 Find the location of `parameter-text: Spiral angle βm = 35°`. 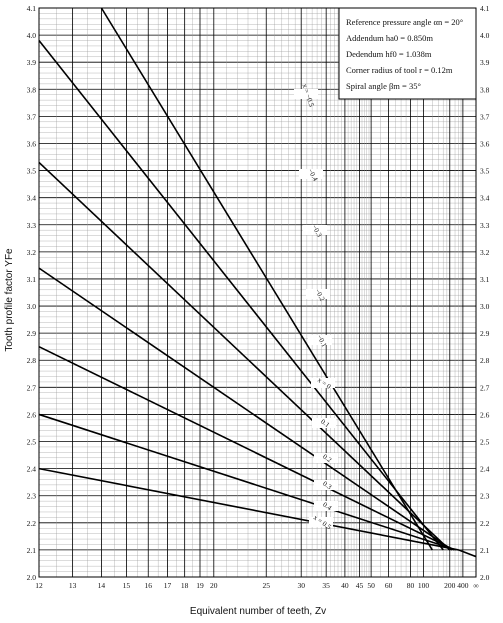

parameter-text: Spiral angle βm = 35° is located at coordinates (383, 86).